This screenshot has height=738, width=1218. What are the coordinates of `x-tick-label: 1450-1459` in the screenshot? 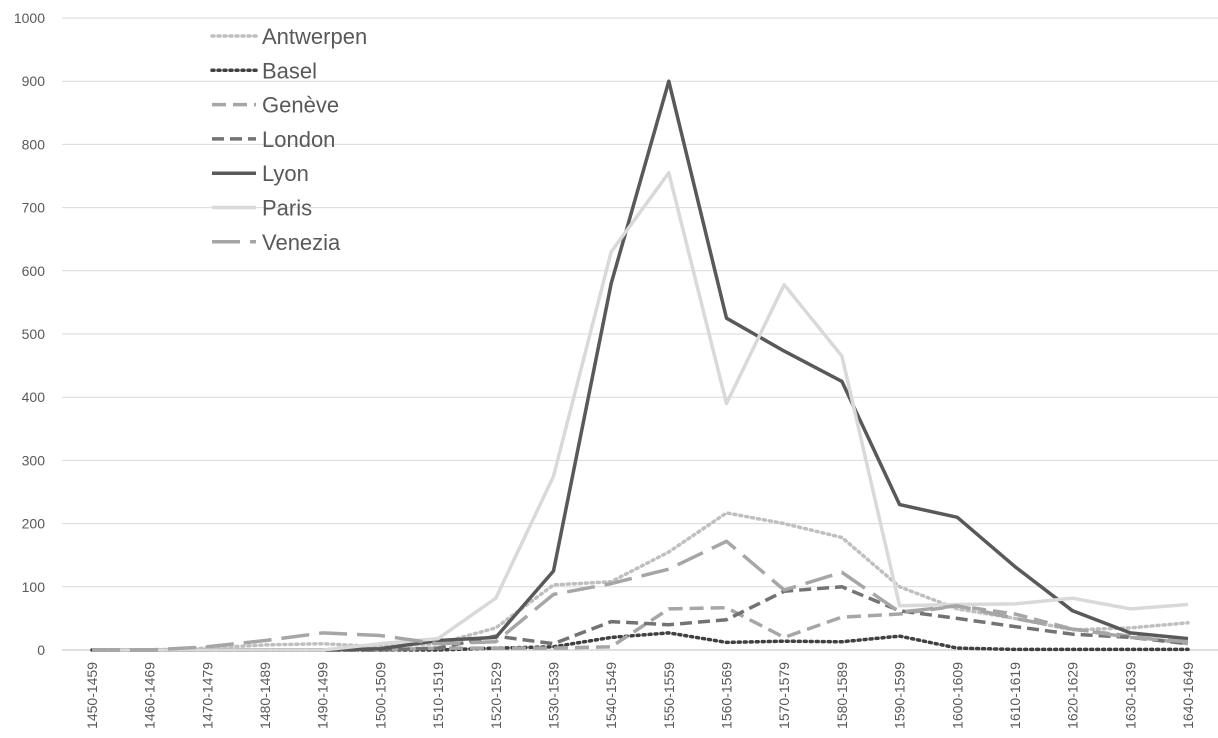 It's located at (92, 695).